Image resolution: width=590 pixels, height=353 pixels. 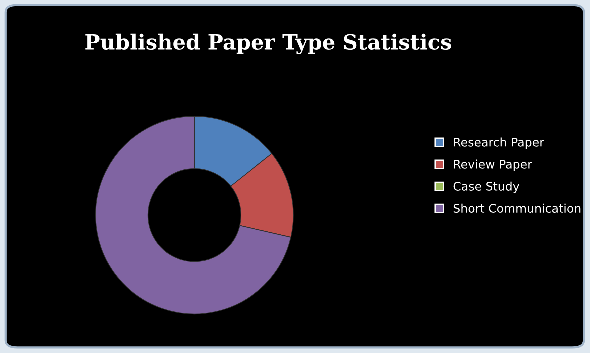 I want to click on legend-label: Case Study, so click(x=487, y=188).